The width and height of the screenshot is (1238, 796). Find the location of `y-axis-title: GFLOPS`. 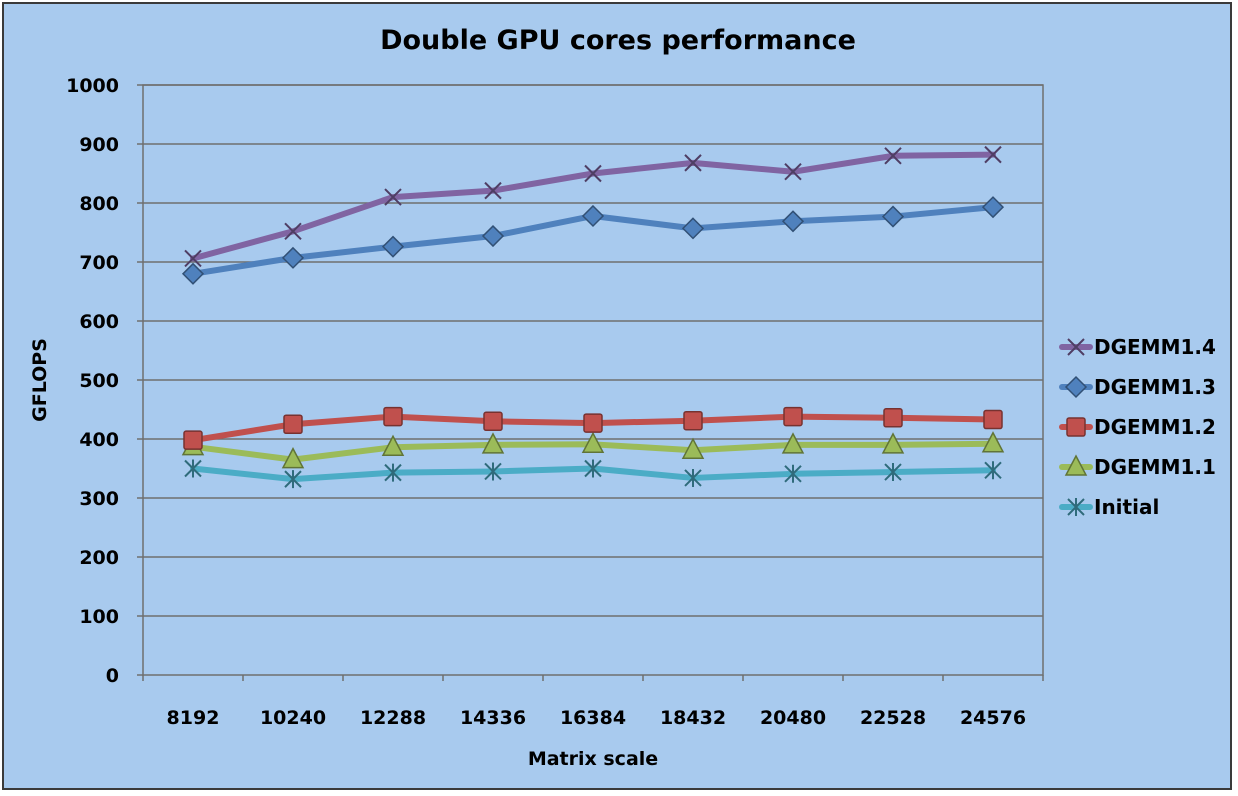

y-axis-title: GFLOPS is located at coordinates (40, 380).